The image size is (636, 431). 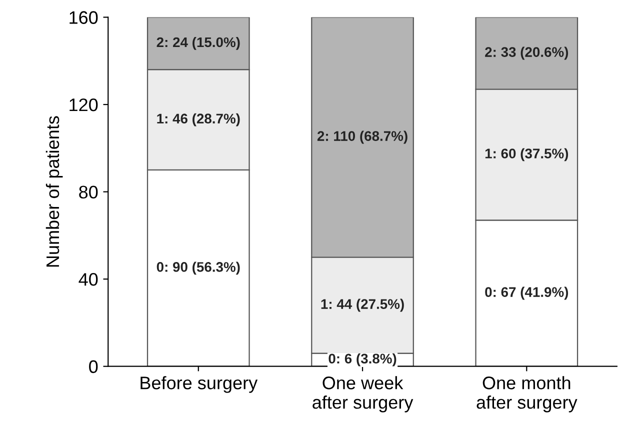 I want to click on y-axis-title: Number of patients, so click(x=54, y=191).